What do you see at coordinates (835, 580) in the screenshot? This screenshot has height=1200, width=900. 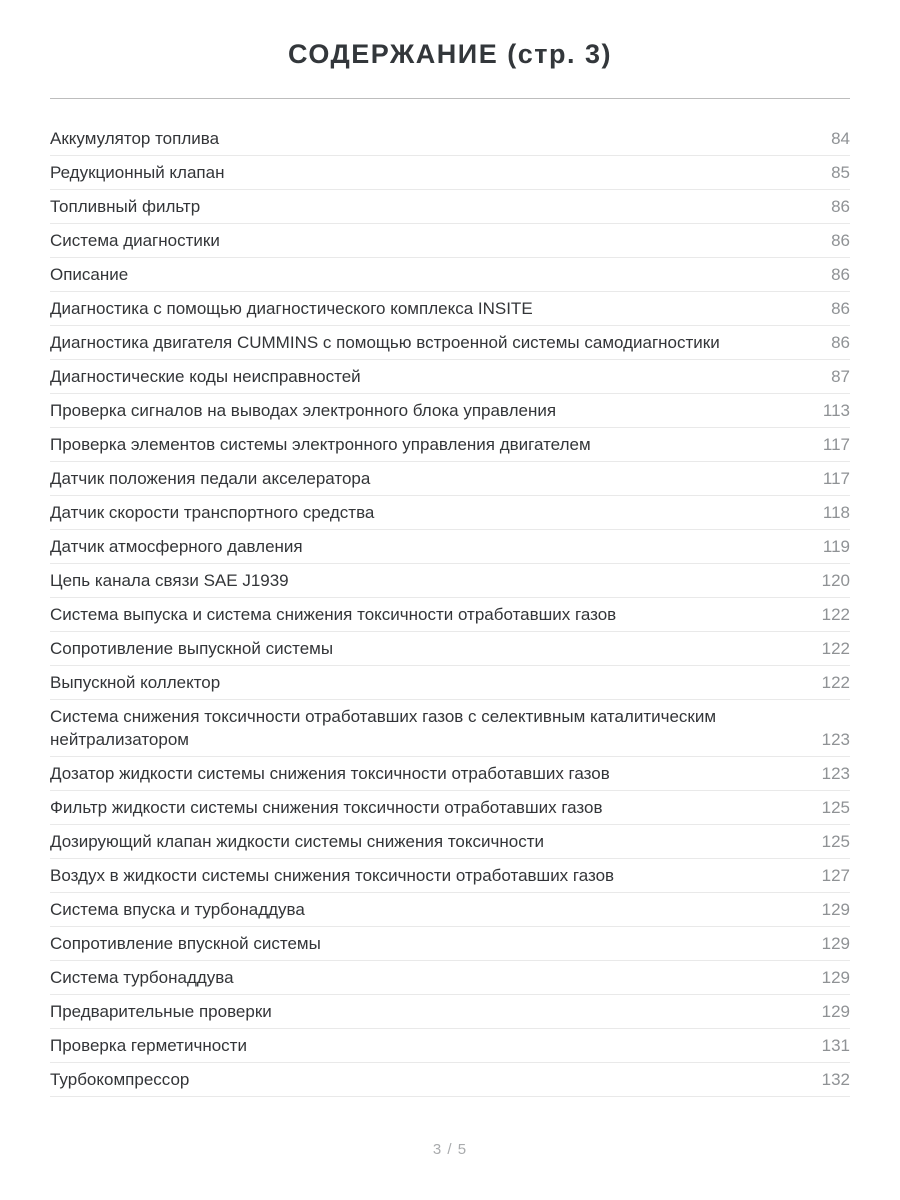 I see `toc-entry-page: 120` at bounding box center [835, 580].